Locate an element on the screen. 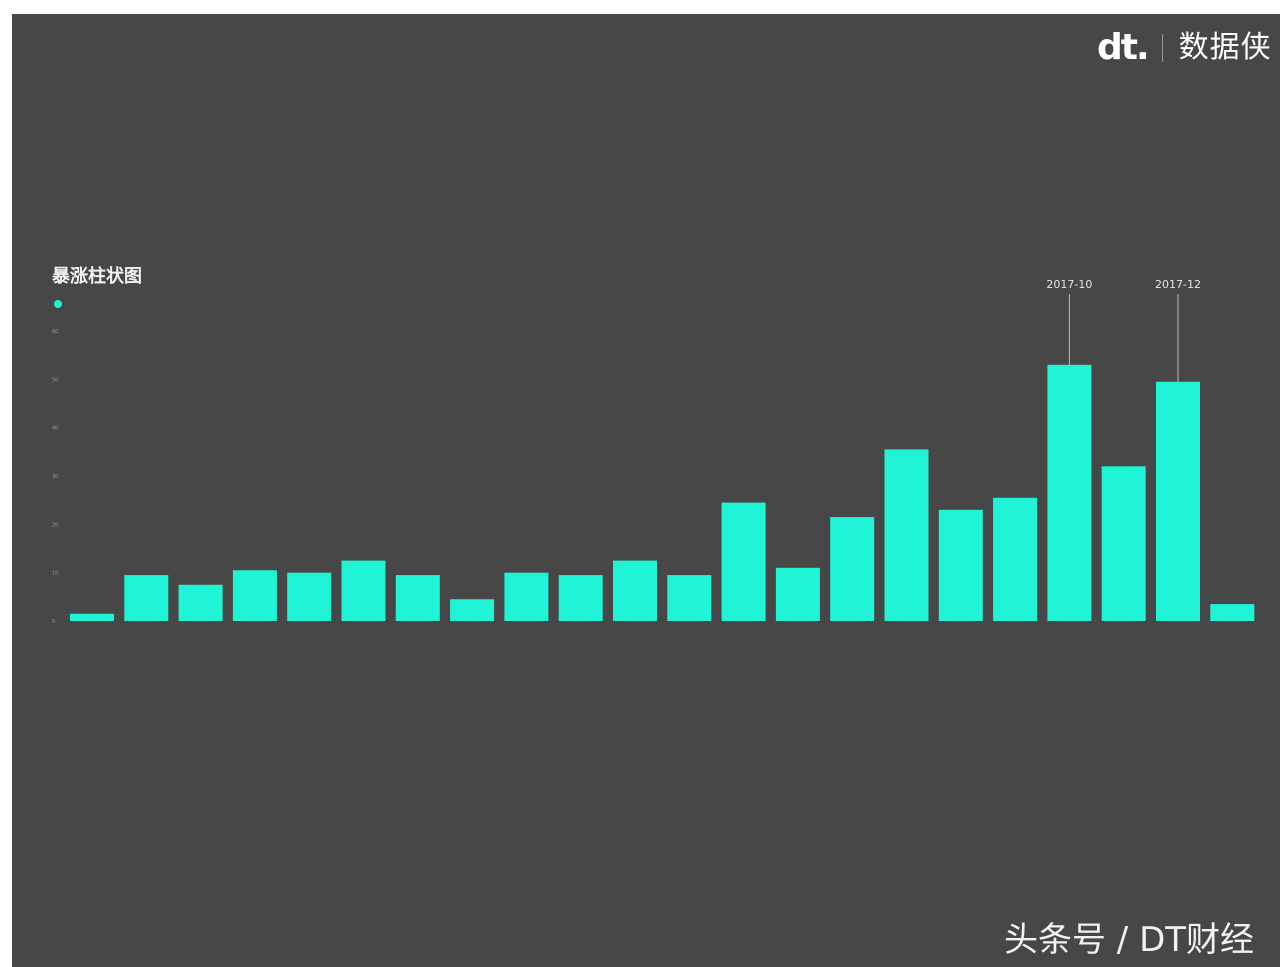 The width and height of the screenshot is (1280, 967). y-tick-label: 10 is located at coordinates (55, 574).